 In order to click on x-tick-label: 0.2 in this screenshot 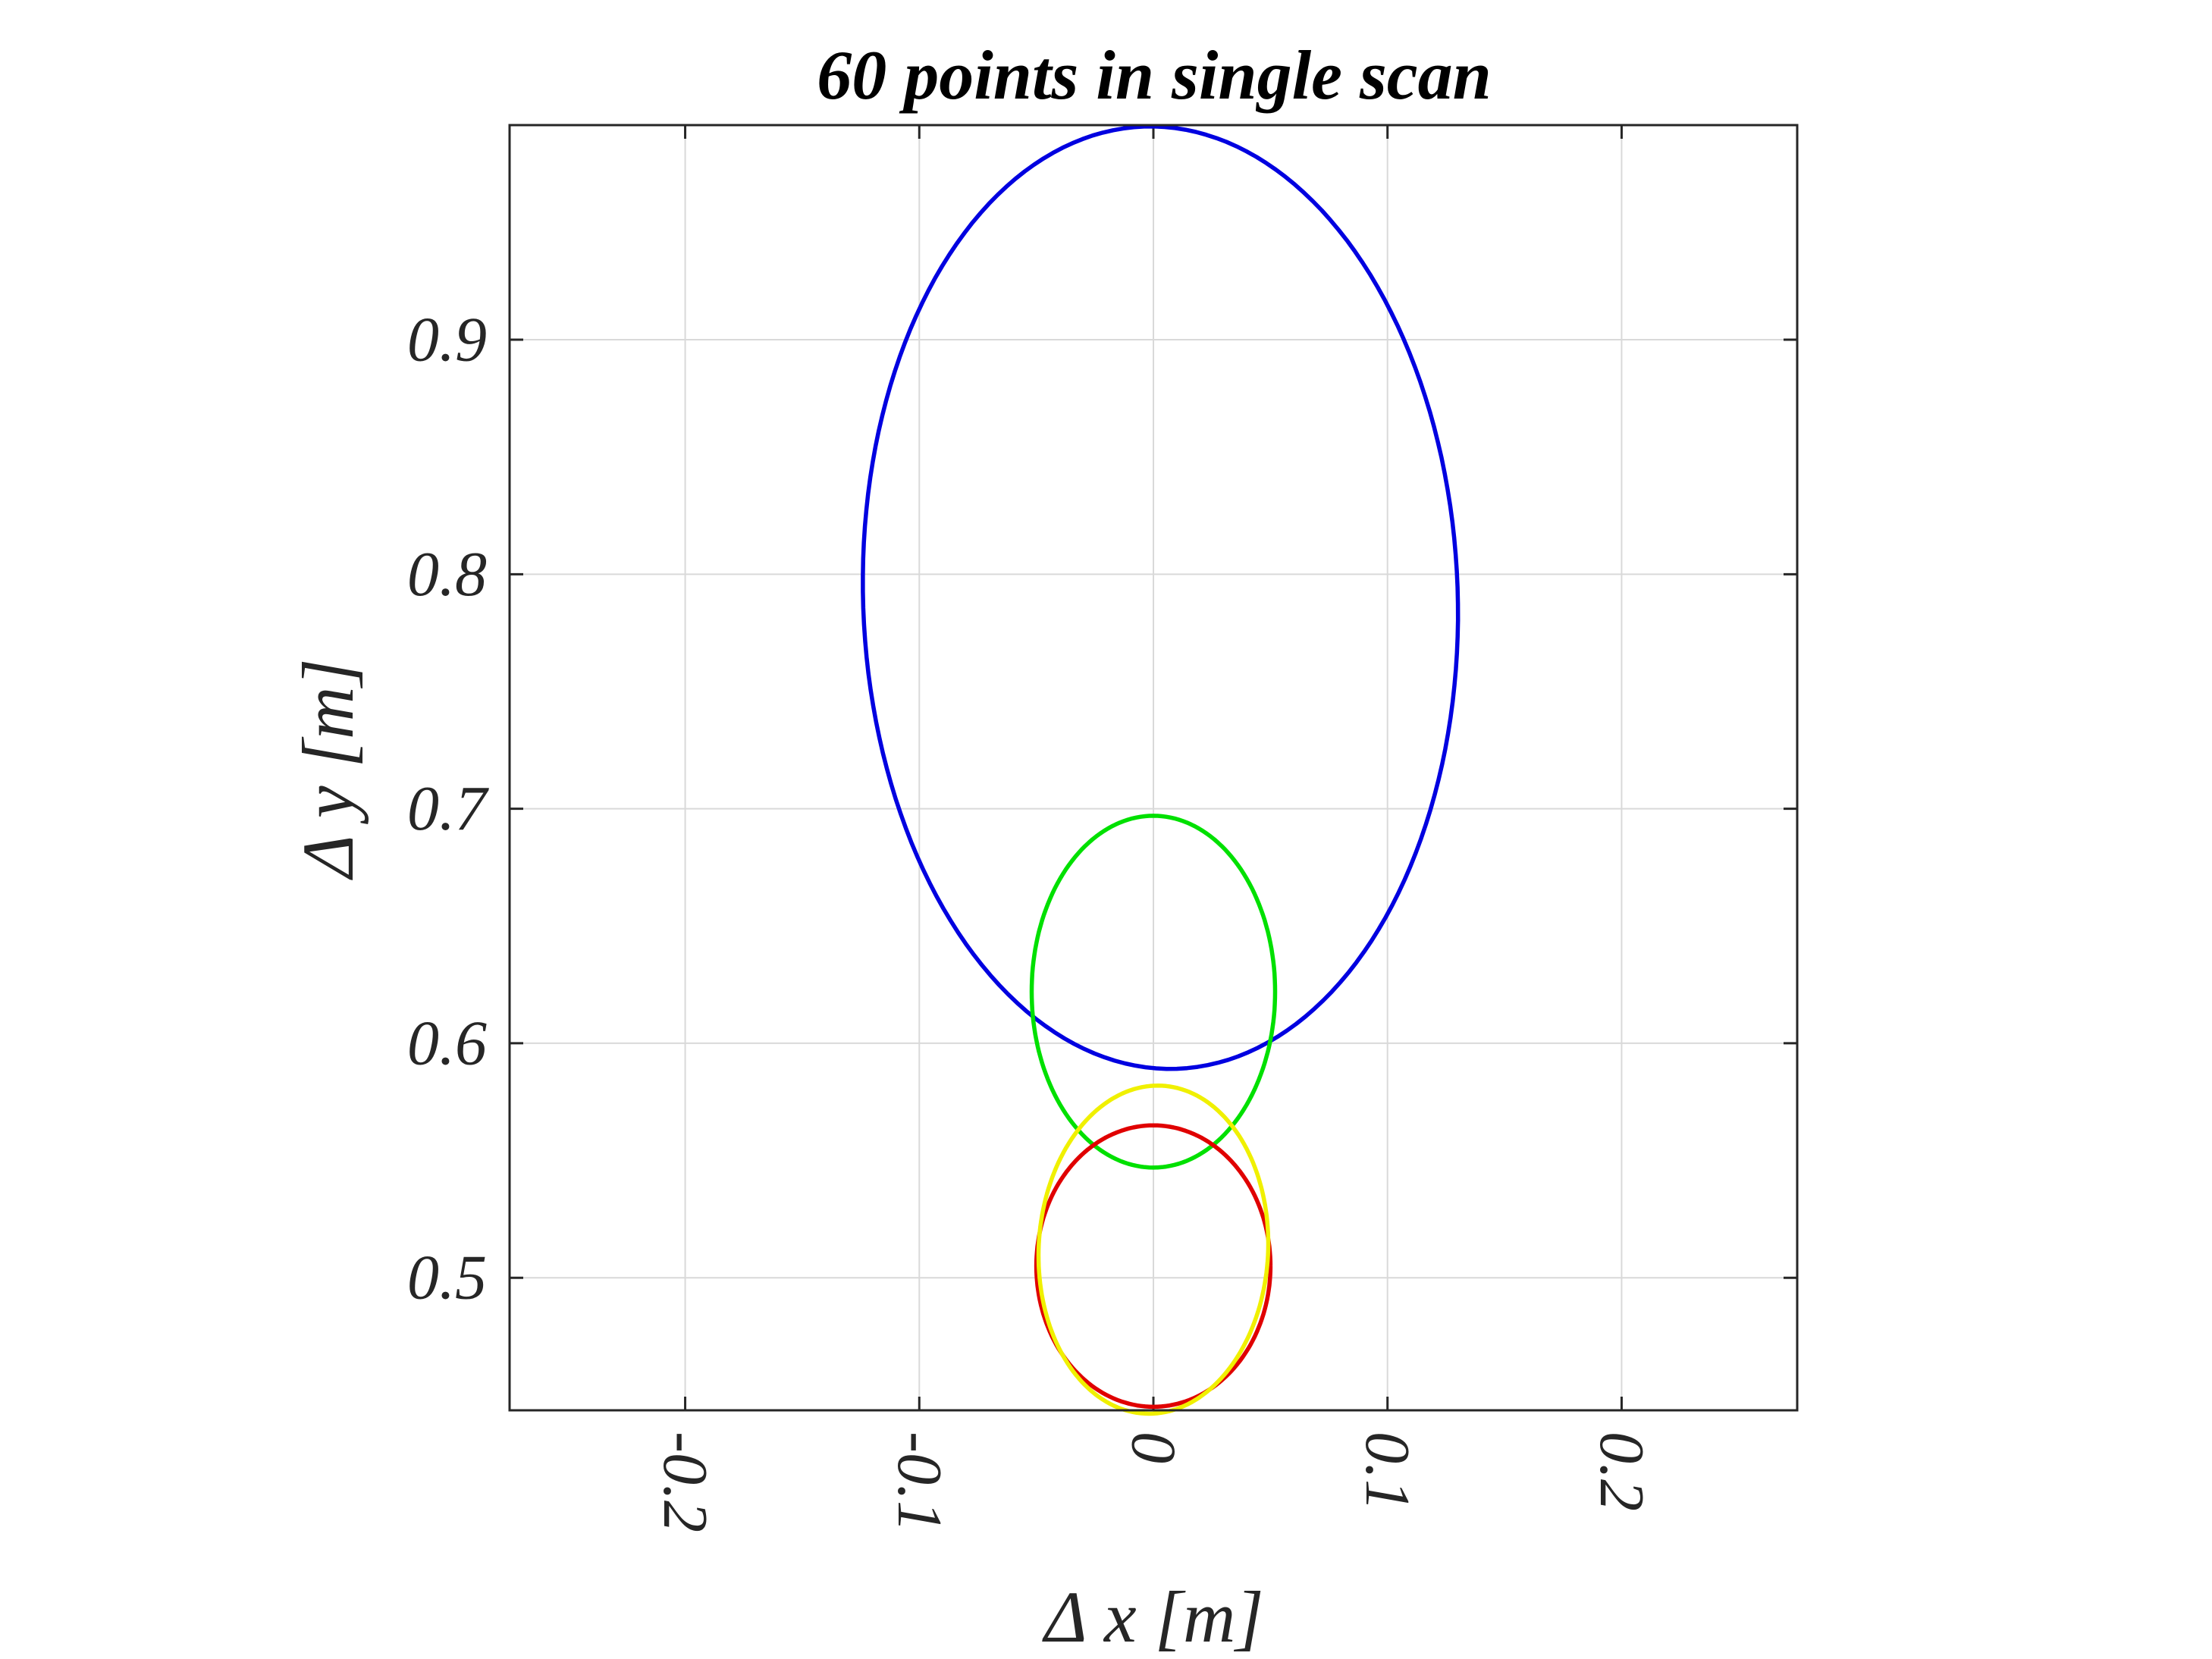, I will do `click(1622, 1471)`.